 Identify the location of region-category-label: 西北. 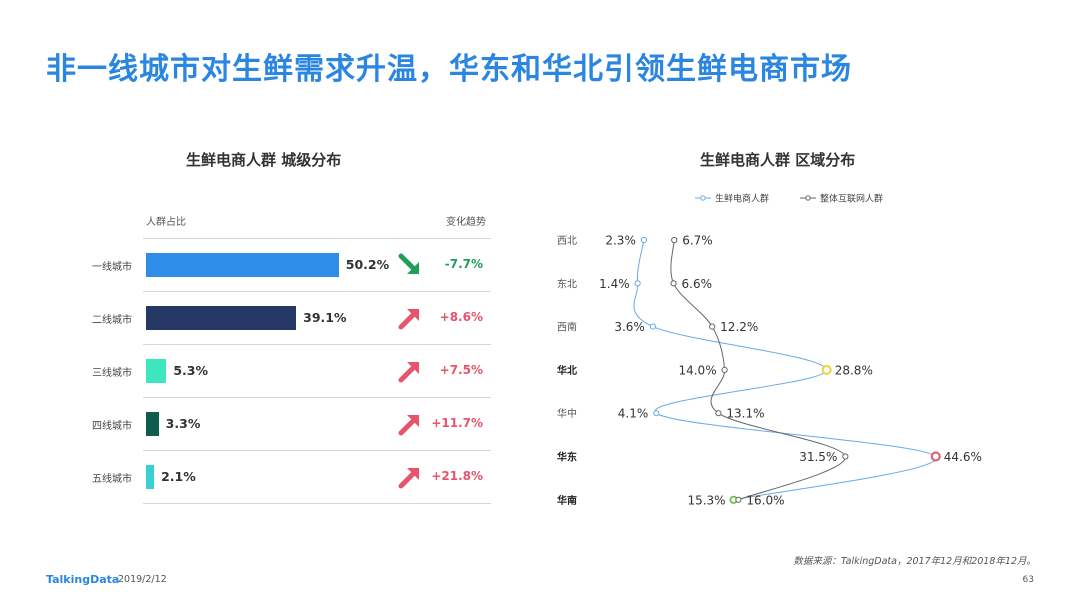
(567, 241).